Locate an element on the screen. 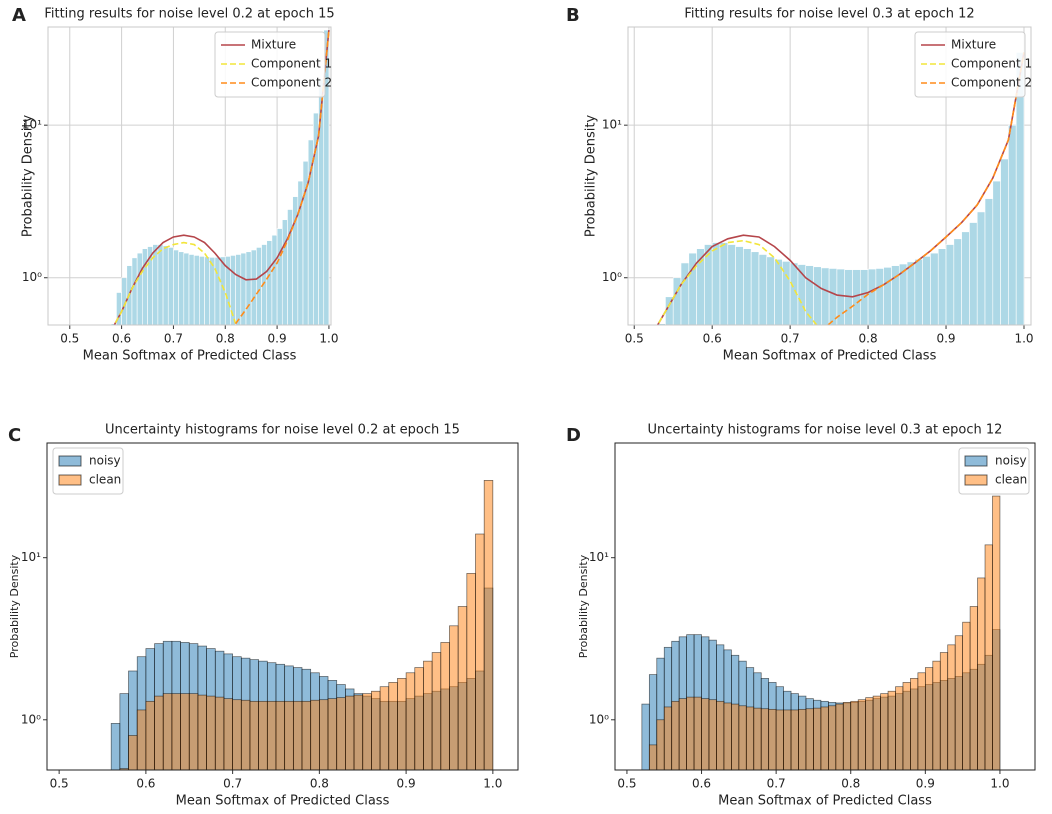  legend-label: noisy is located at coordinates (1011, 461).